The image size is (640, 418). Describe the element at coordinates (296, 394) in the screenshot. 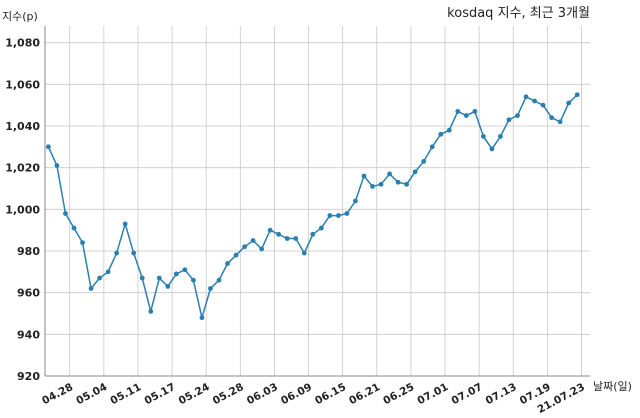

I see `x-tick-label: 06.09` at that location.